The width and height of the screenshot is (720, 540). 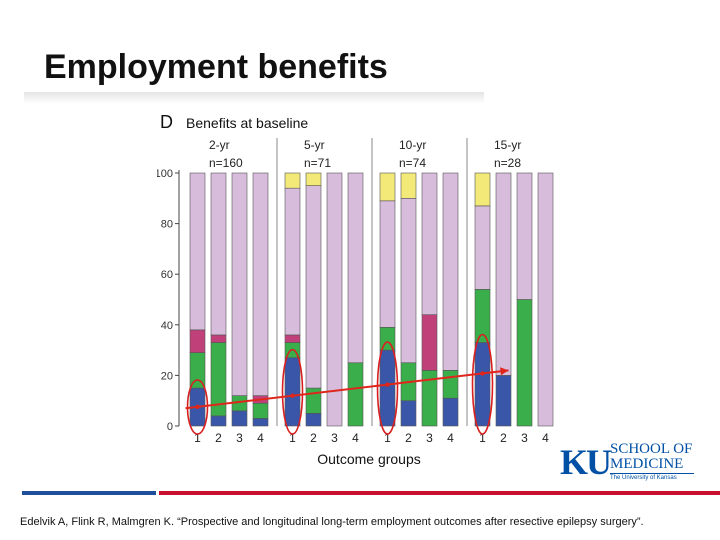 I want to click on x-tick-label-5-yr-4: 4, so click(x=355, y=438).